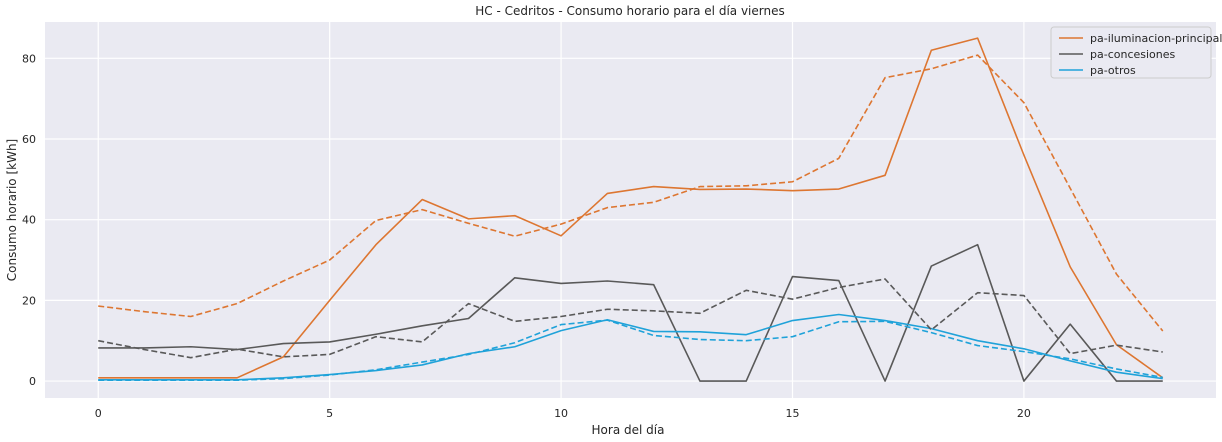 The height and width of the screenshot is (442, 1222). Describe the element at coordinates (29, 58) in the screenshot. I see `y-tick-label: 80` at that location.